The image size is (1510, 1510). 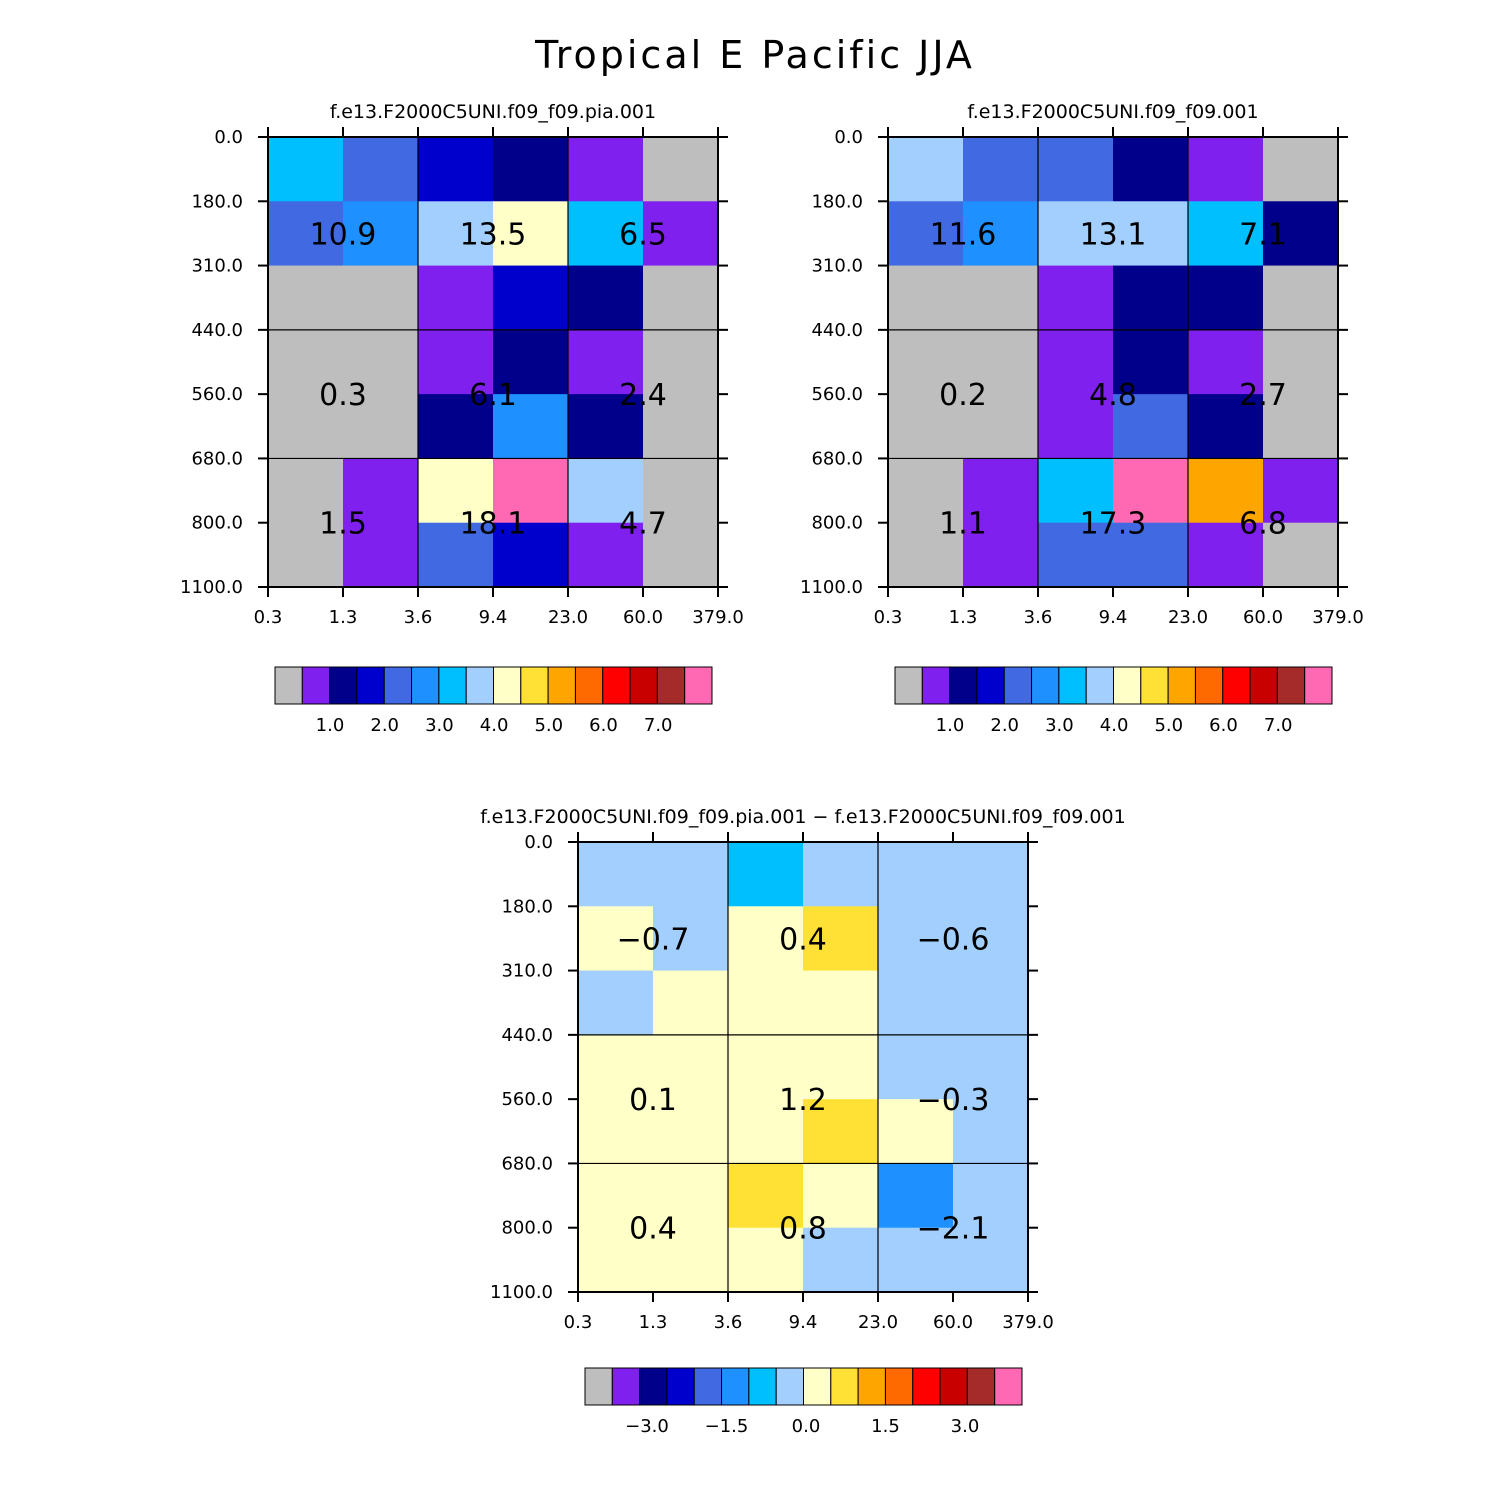 I want to click on x-tick-label: 379.0, so click(x=718, y=617).